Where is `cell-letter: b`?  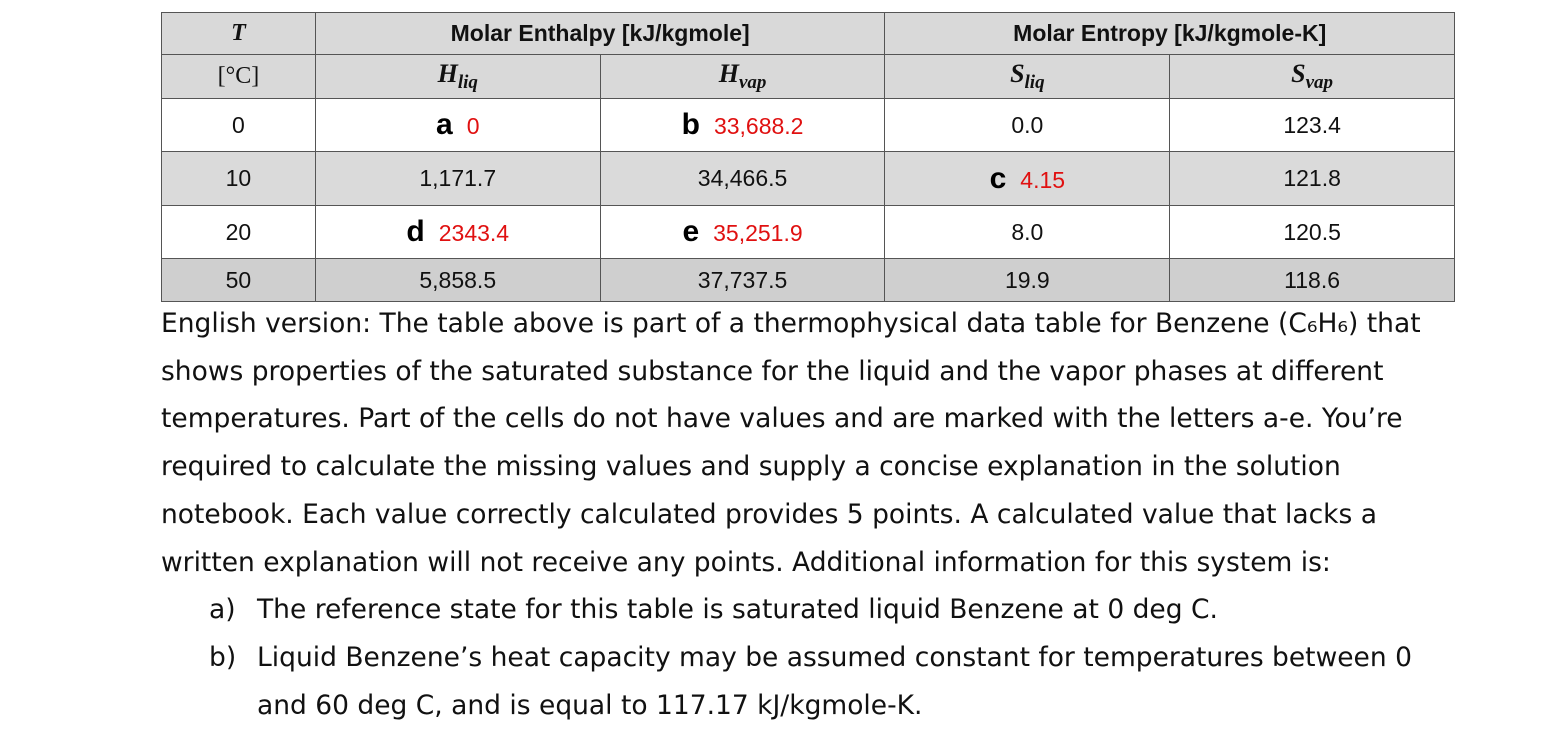 cell-letter: b is located at coordinates (690, 124).